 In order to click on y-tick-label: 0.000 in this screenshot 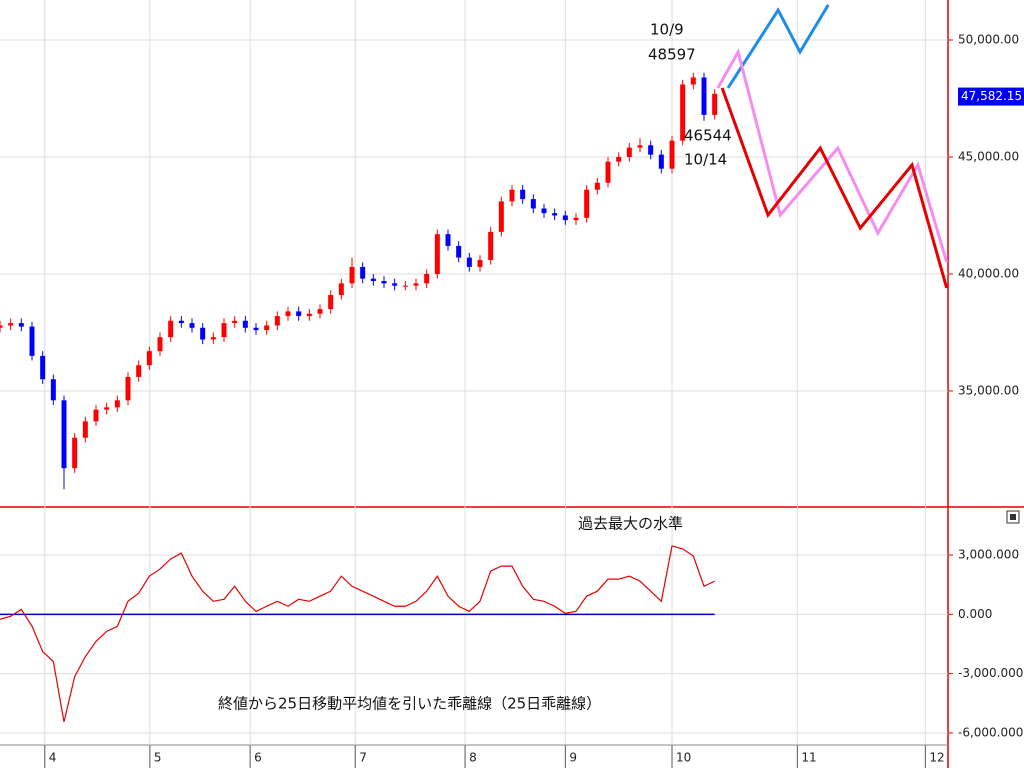, I will do `click(975, 614)`.